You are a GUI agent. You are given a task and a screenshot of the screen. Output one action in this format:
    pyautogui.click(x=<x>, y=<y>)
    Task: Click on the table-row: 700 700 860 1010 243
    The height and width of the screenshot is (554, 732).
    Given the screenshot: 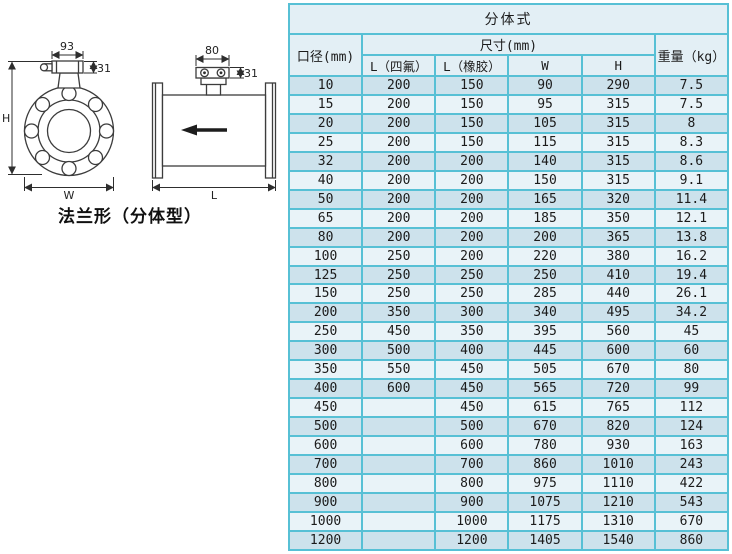 What is the action you would take?
    pyautogui.click(x=508, y=465)
    